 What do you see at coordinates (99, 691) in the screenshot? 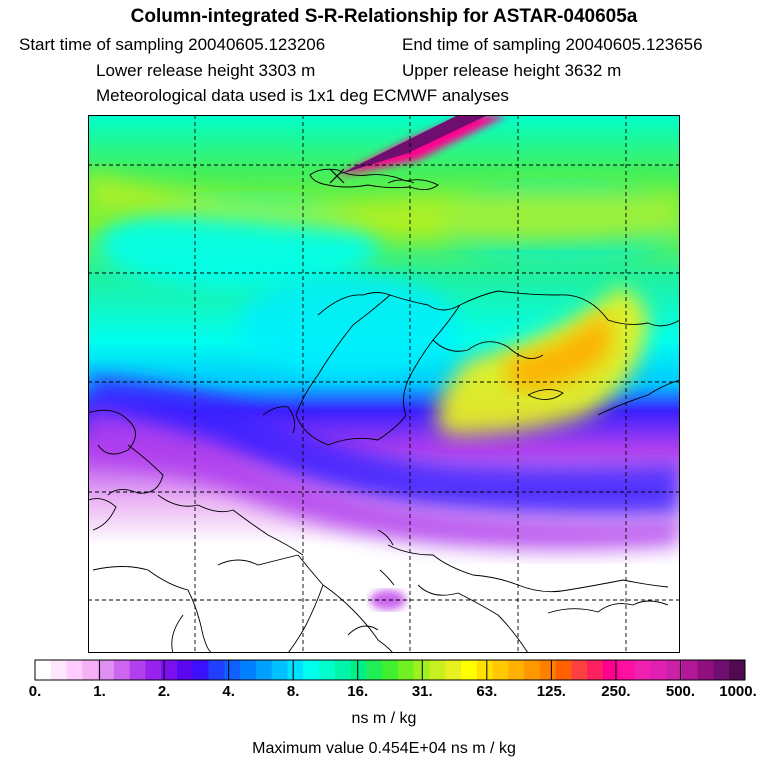
I see `colorbar-tick-label: 1.` at bounding box center [99, 691].